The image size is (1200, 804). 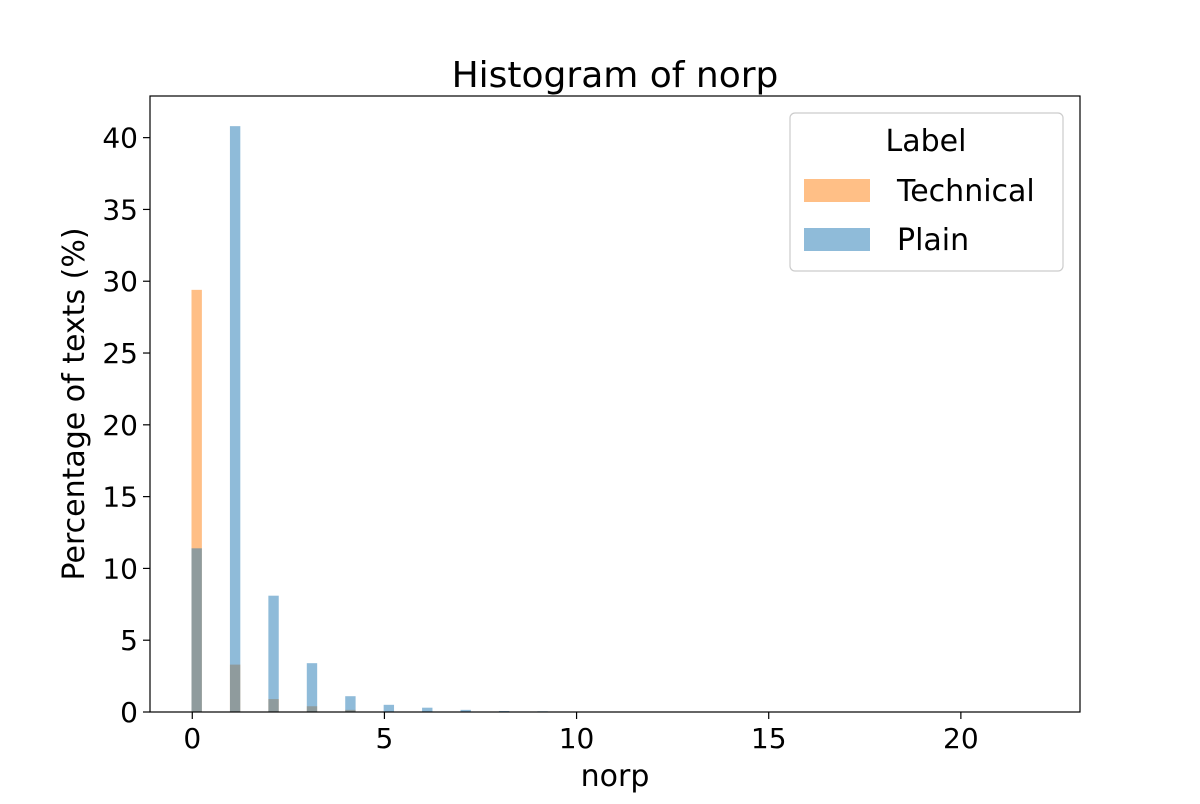 I want to click on x-axis-label: norp, so click(x=615, y=776).